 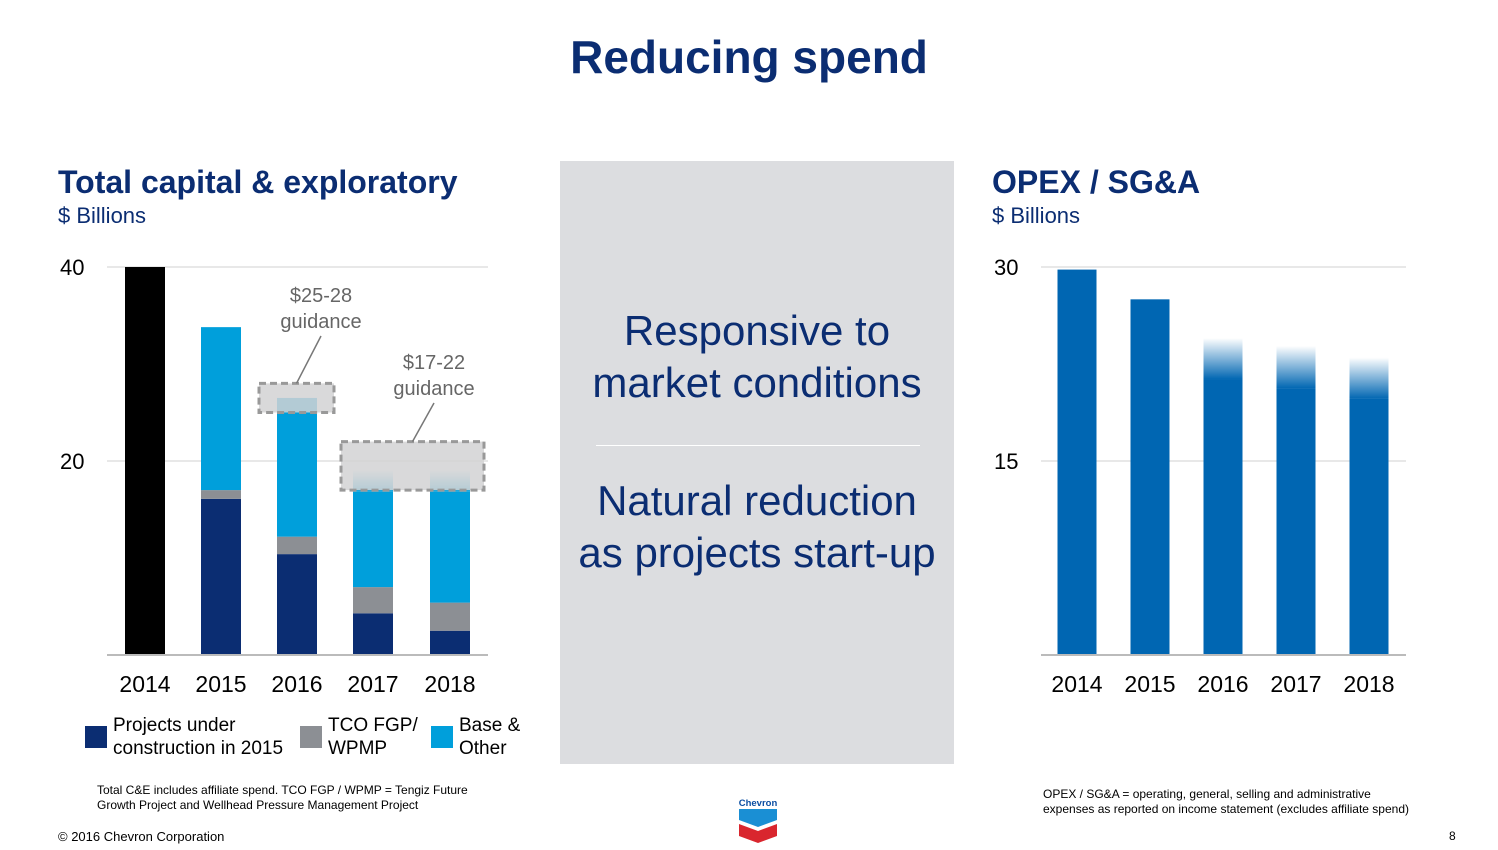 What do you see at coordinates (102, 215) in the screenshot?
I see `left-chart-subtitle: $ Billions` at bounding box center [102, 215].